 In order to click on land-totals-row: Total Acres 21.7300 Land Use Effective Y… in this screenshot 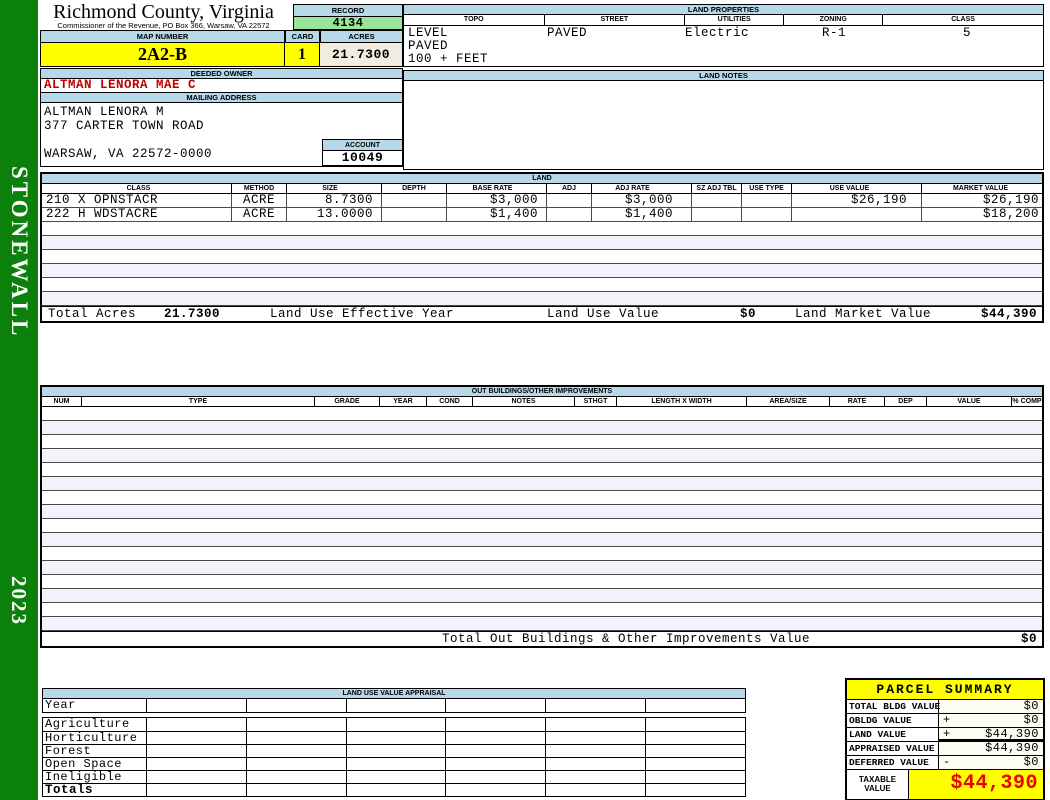, I will do `click(542, 313)`.